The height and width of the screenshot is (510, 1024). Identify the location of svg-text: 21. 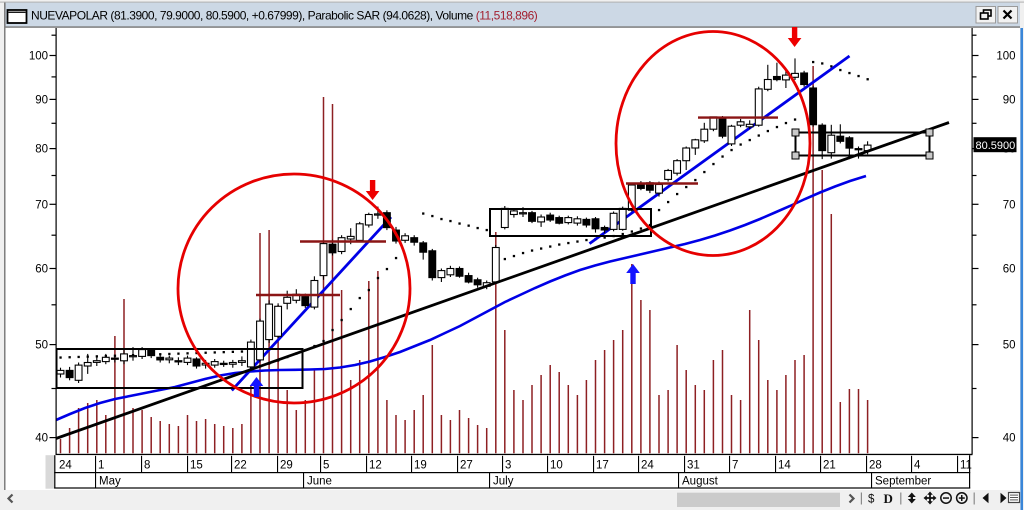
(829, 465).